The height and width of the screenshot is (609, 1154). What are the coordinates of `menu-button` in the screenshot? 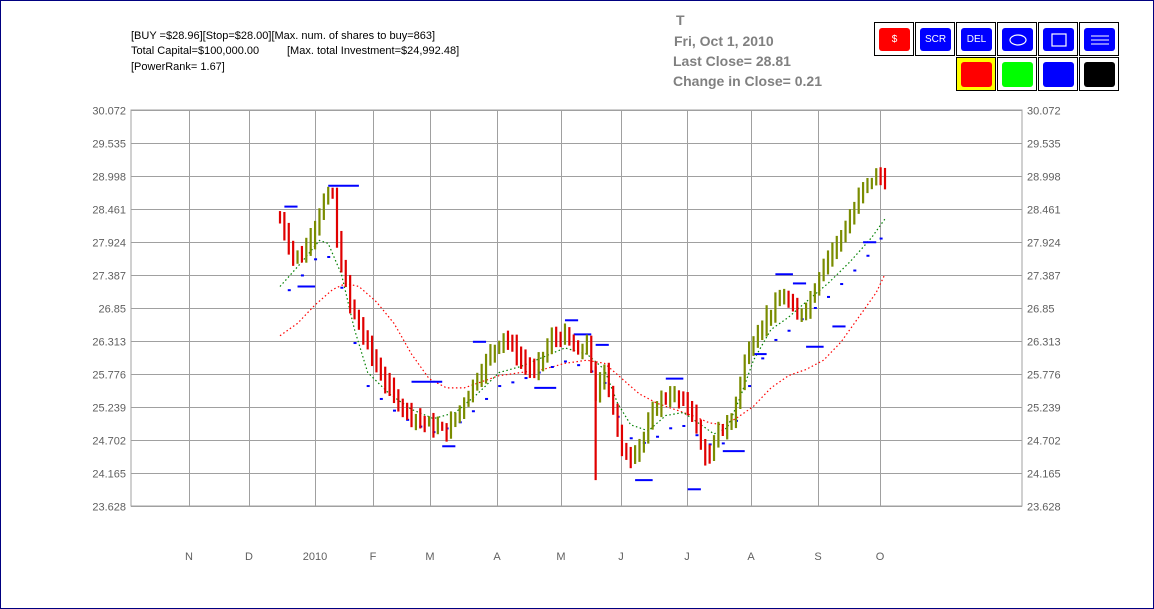 It's located at (1099, 39).